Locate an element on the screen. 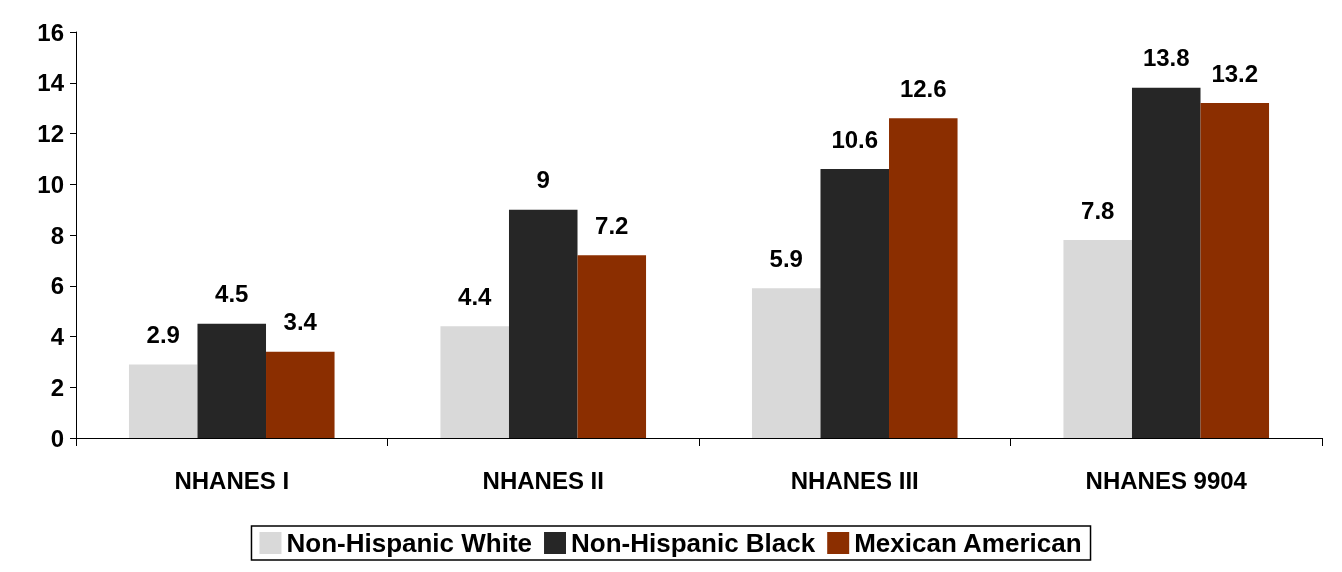 Image resolution: width=1342 pixels, height=572 pixels. data-label: 3.4 is located at coordinates (300, 322).